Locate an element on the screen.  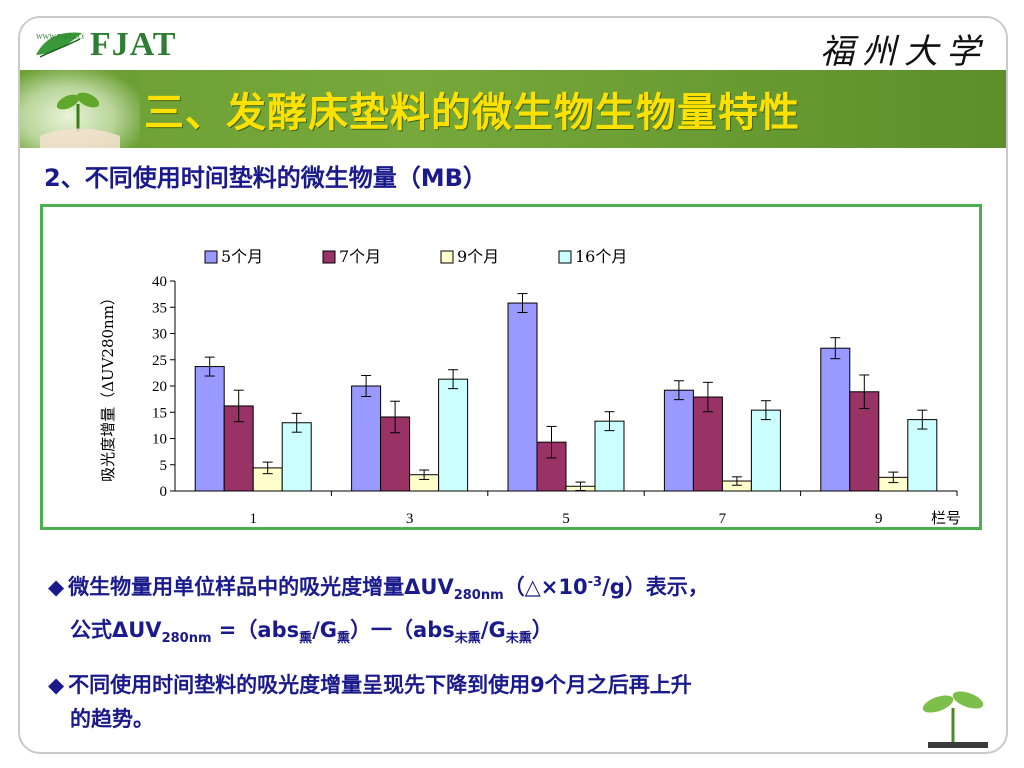
seedling-icon is located at coordinates (80, 120).